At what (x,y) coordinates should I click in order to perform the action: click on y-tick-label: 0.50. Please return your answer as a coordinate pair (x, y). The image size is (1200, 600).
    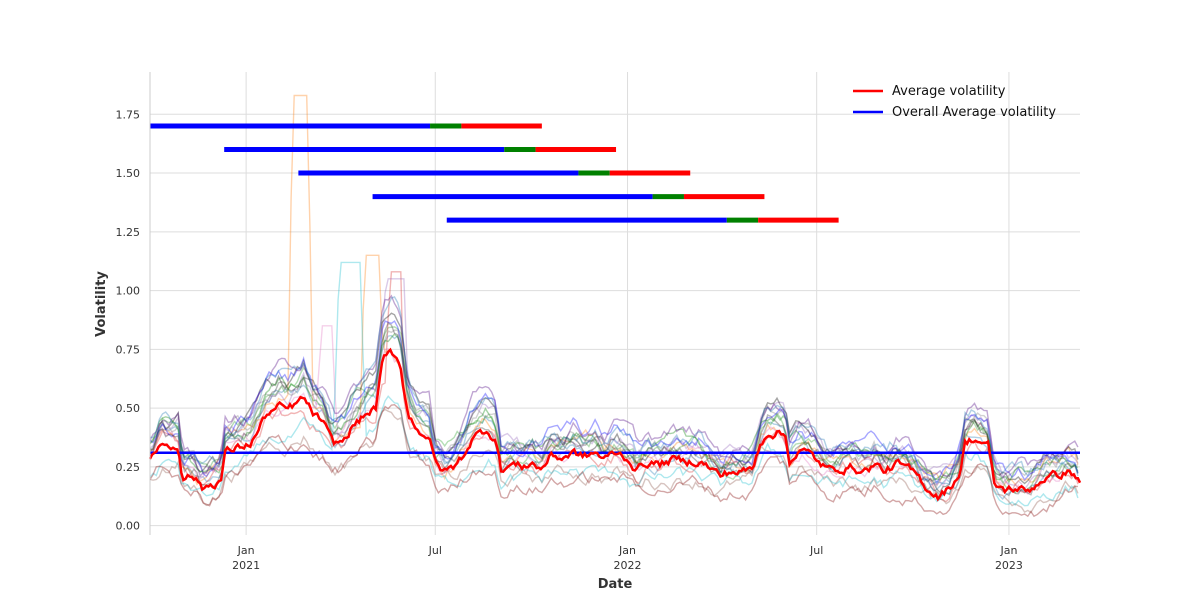
    Looking at the image, I should click on (128, 408).